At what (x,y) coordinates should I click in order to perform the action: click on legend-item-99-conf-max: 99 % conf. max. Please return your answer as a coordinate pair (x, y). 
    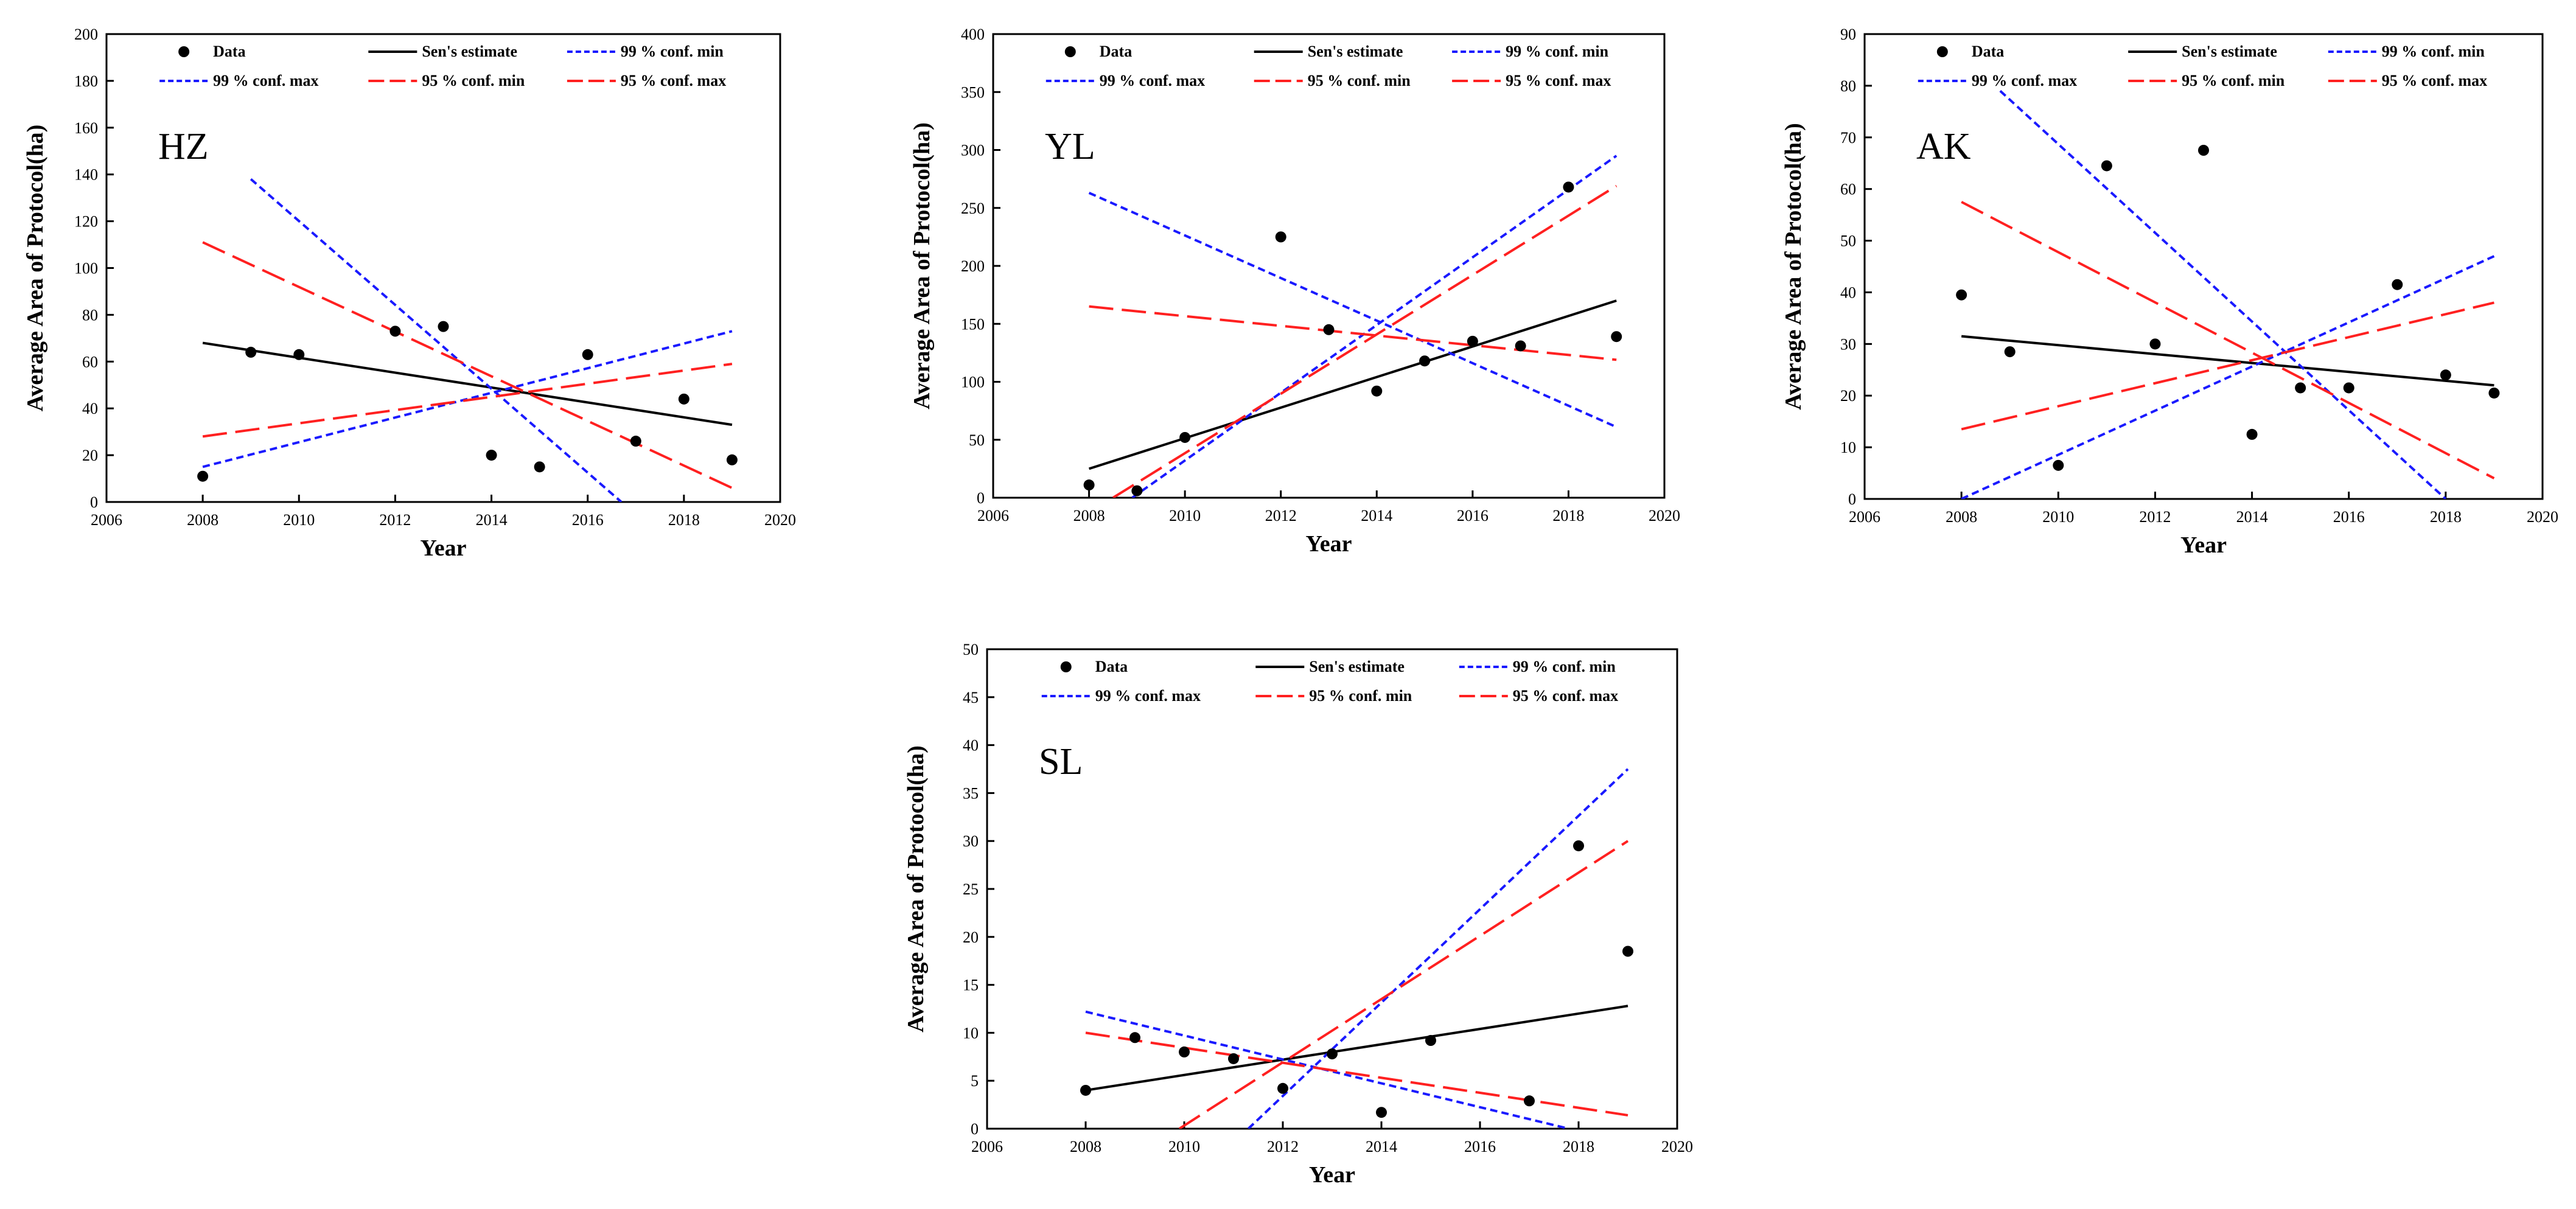
    Looking at the image, I should click on (1125, 81).